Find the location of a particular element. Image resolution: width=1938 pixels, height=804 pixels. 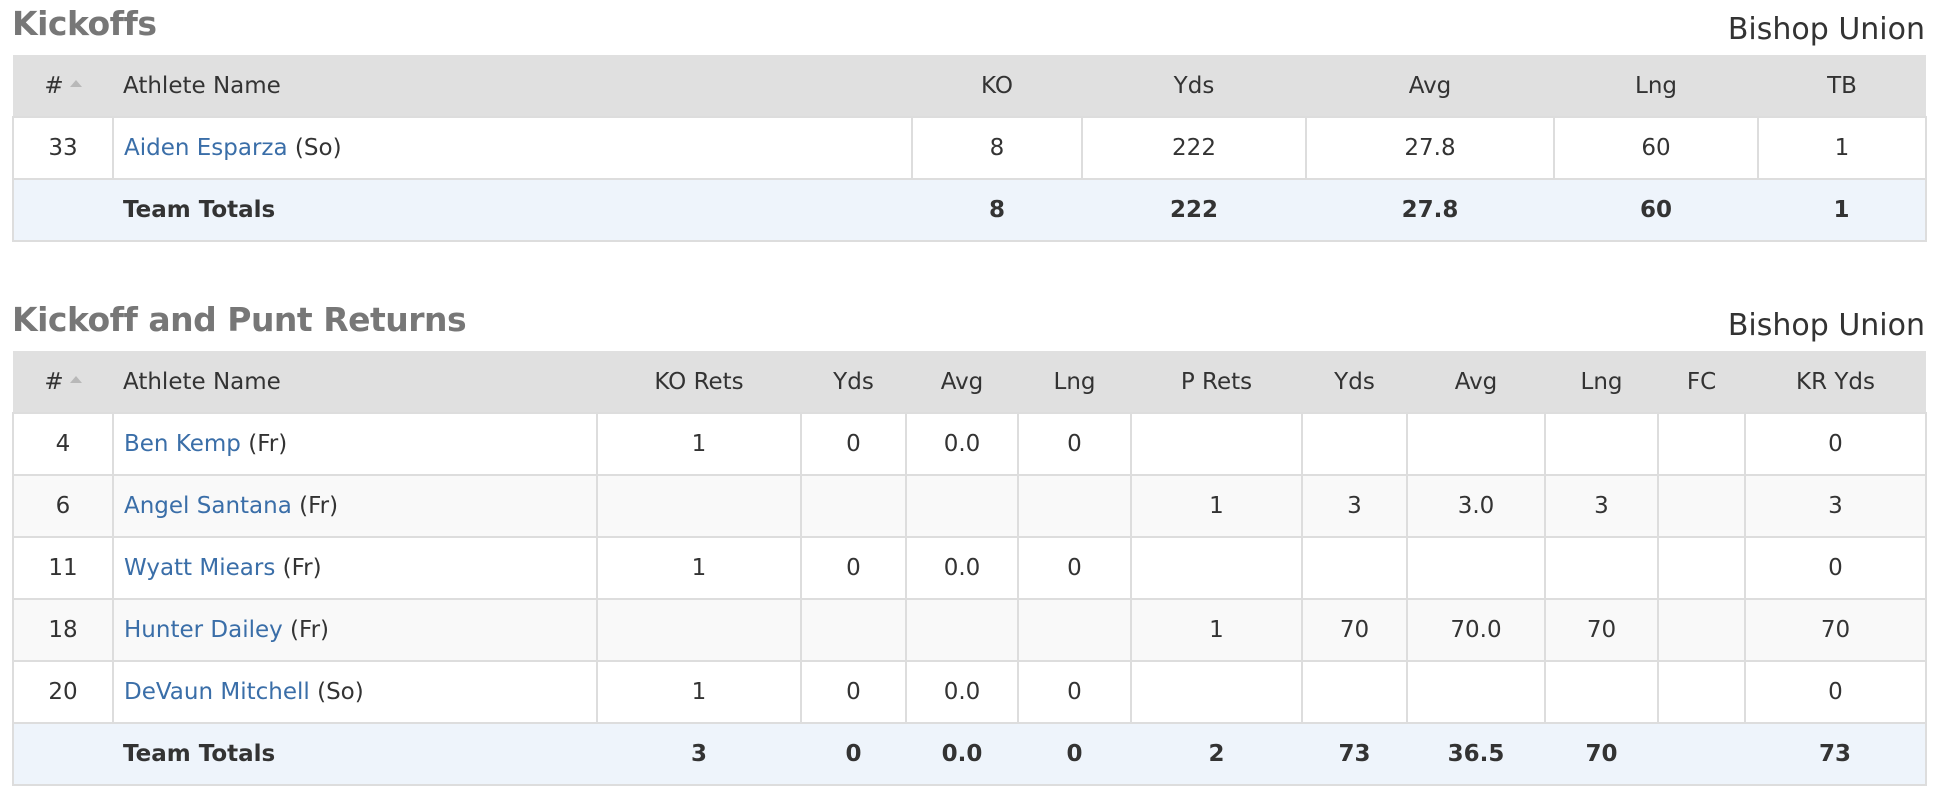

returns-header-p-avg: Avg is located at coordinates (1476, 381).